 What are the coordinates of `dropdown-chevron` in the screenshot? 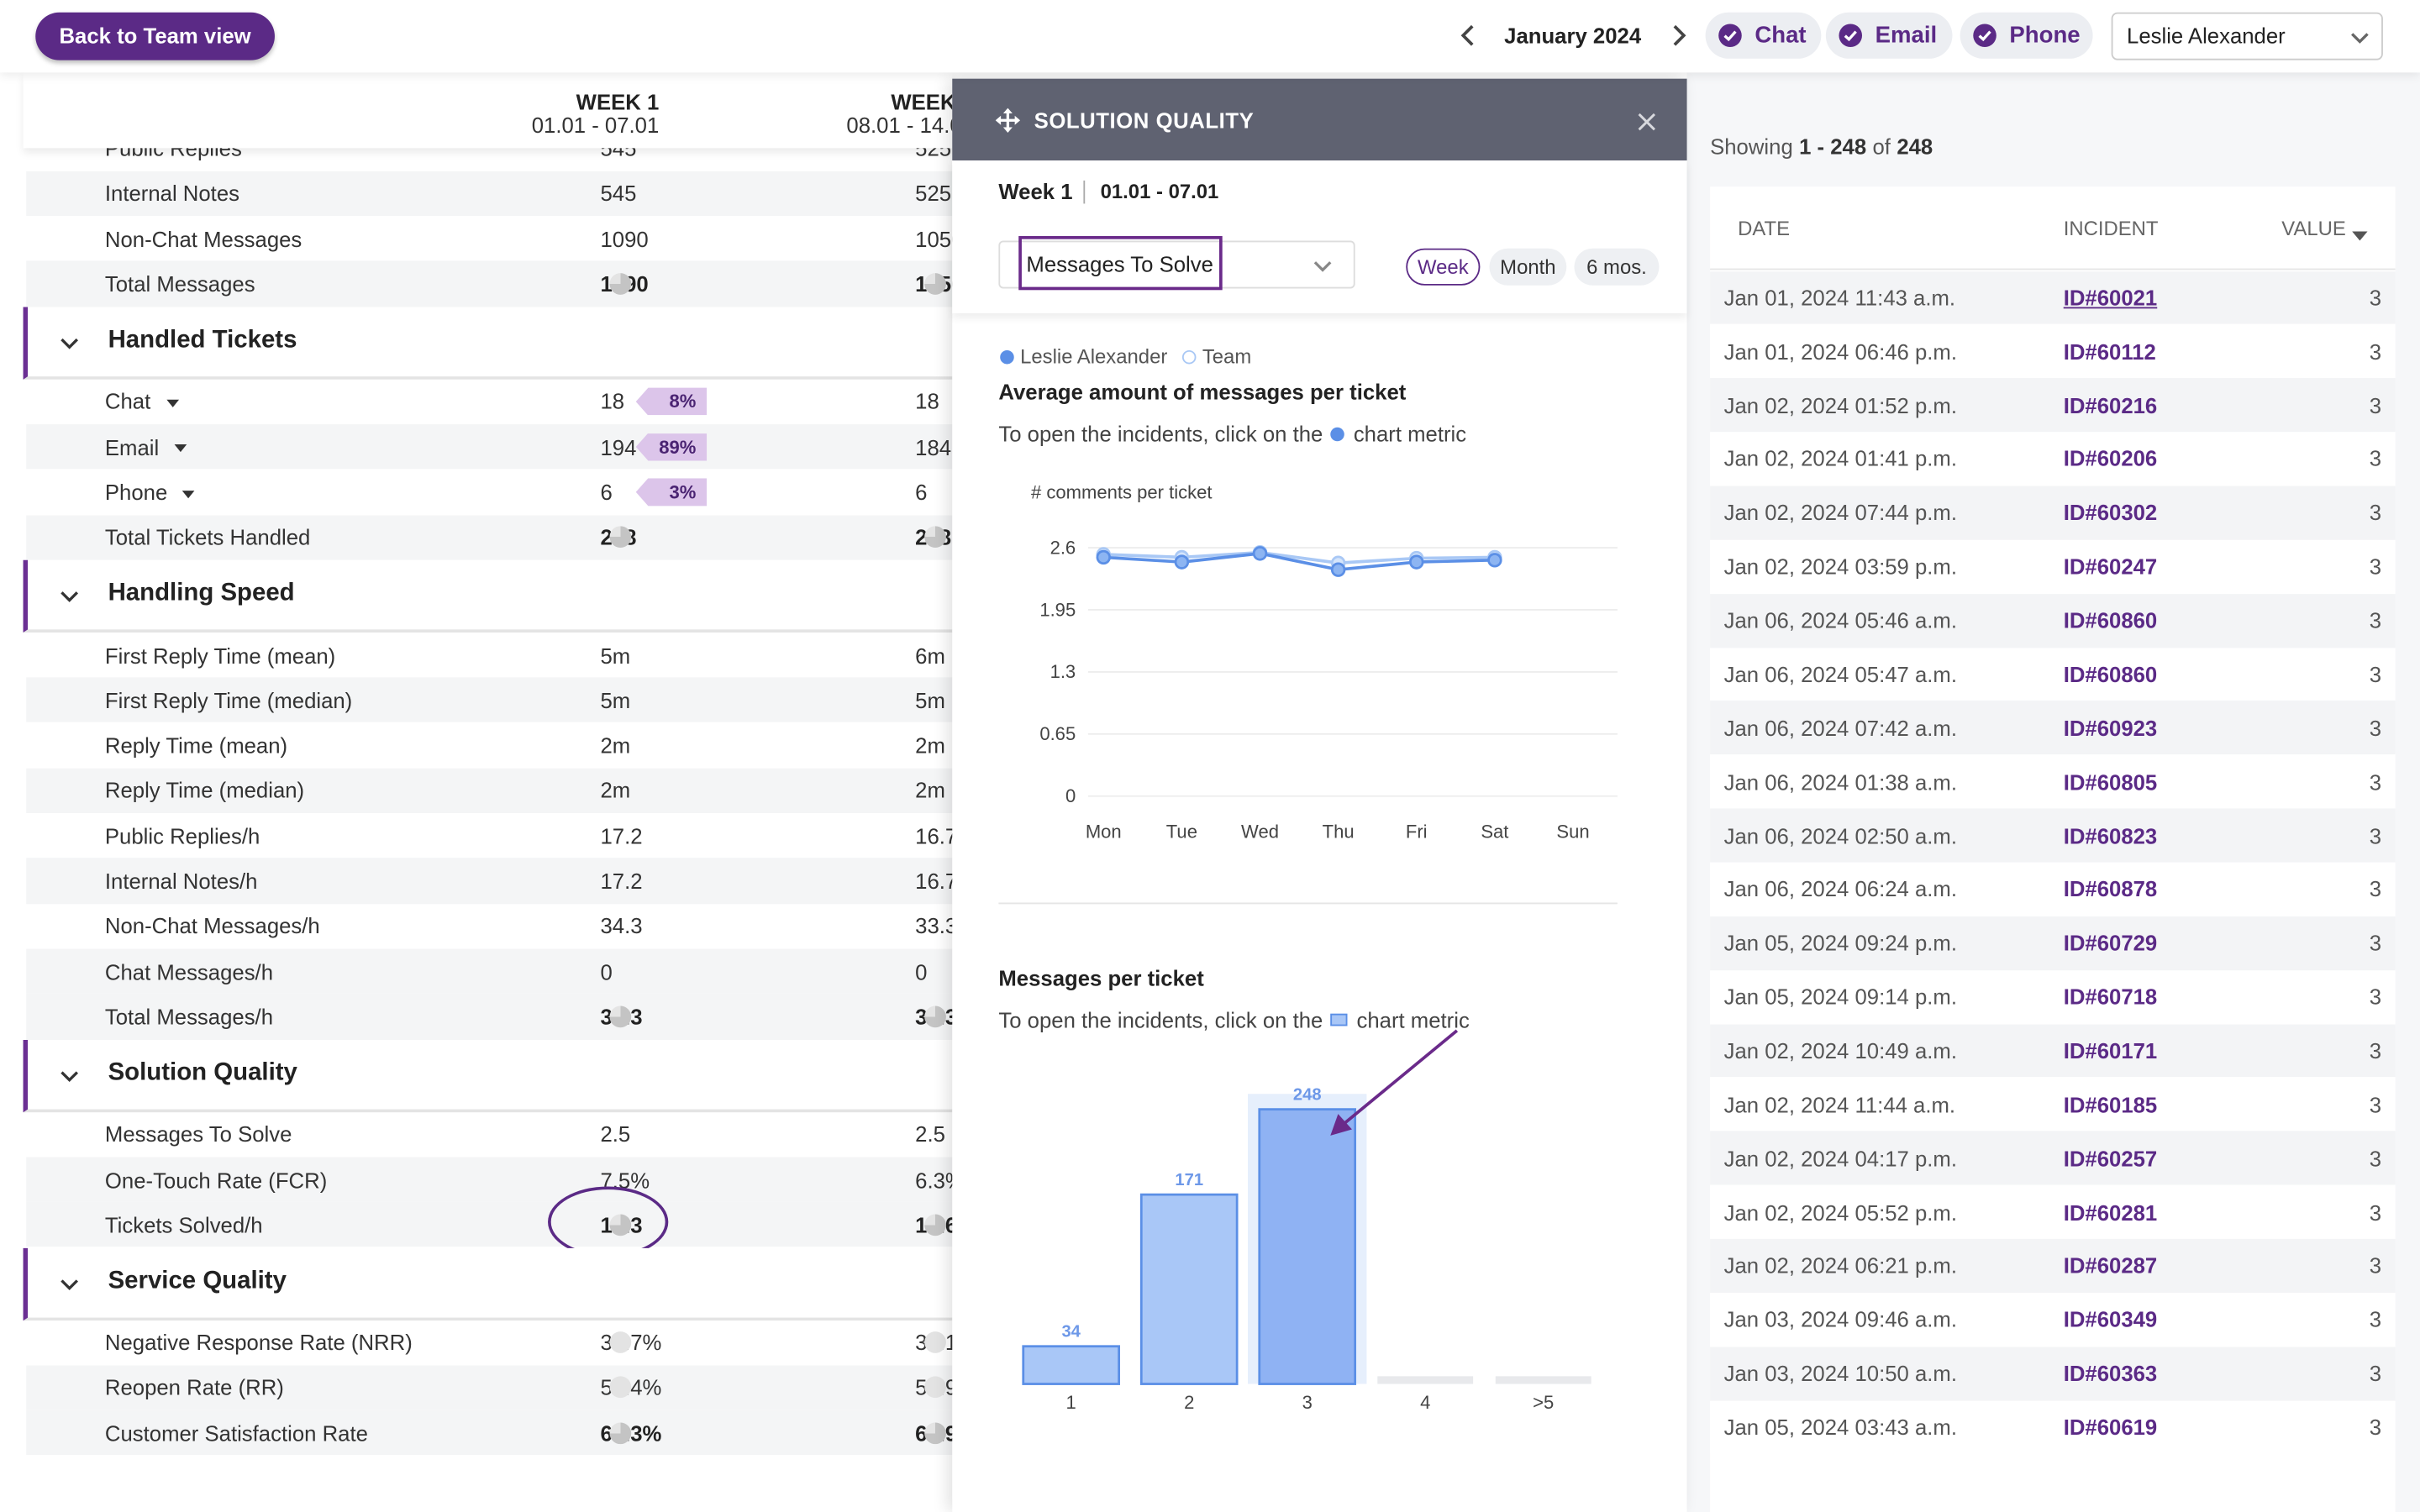 It's located at (1323, 264).